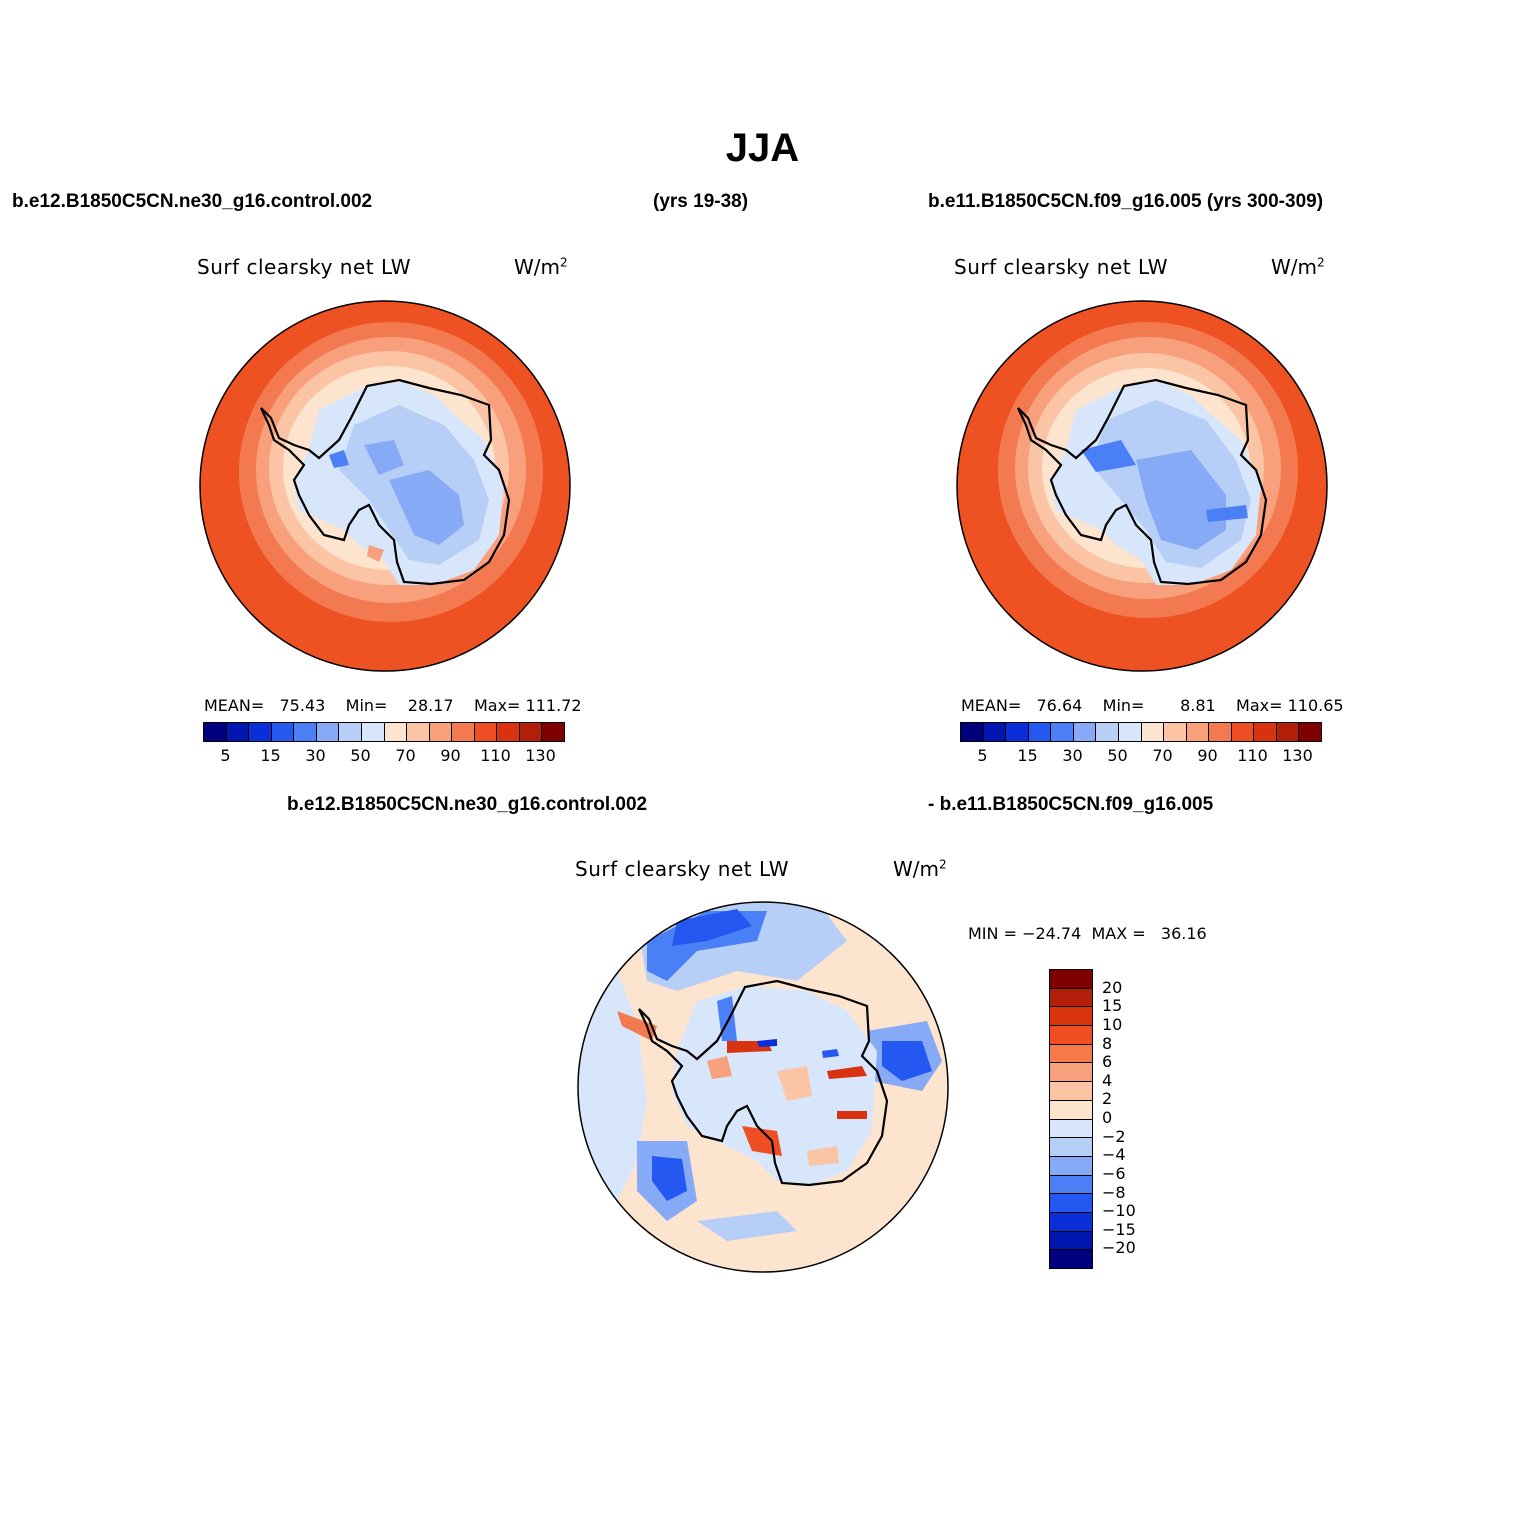 The width and height of the screenshot is (1525, 1525). I want to click on diff-colorbar-tick: 15, so click(1112, 1006).